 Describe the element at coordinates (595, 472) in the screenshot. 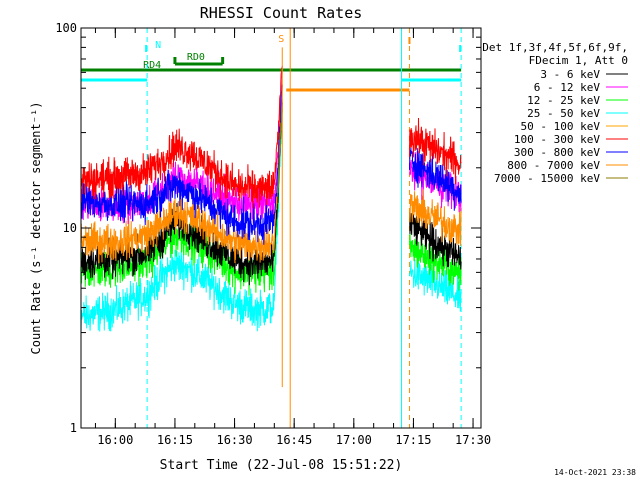

I see `footer-timestamp: 14-Oct-2021 23:38` at that location.